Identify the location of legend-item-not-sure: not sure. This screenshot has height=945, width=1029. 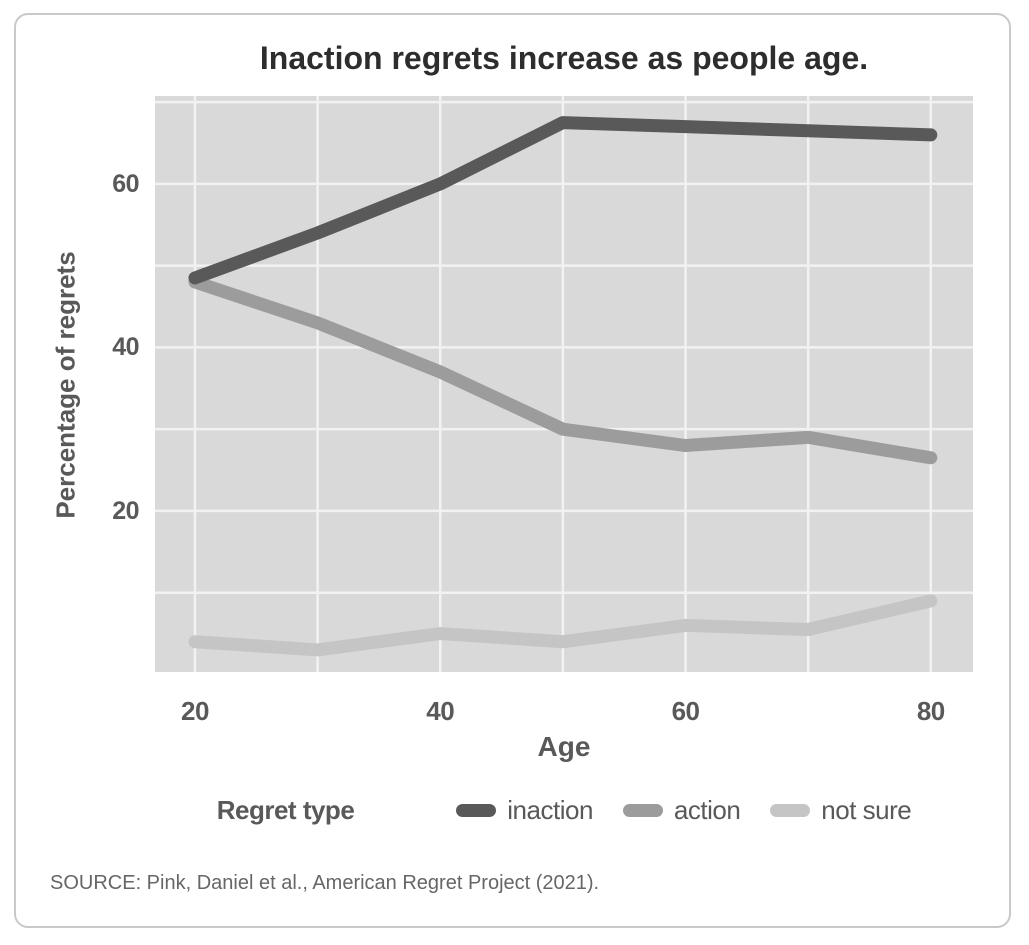
(841, 810).